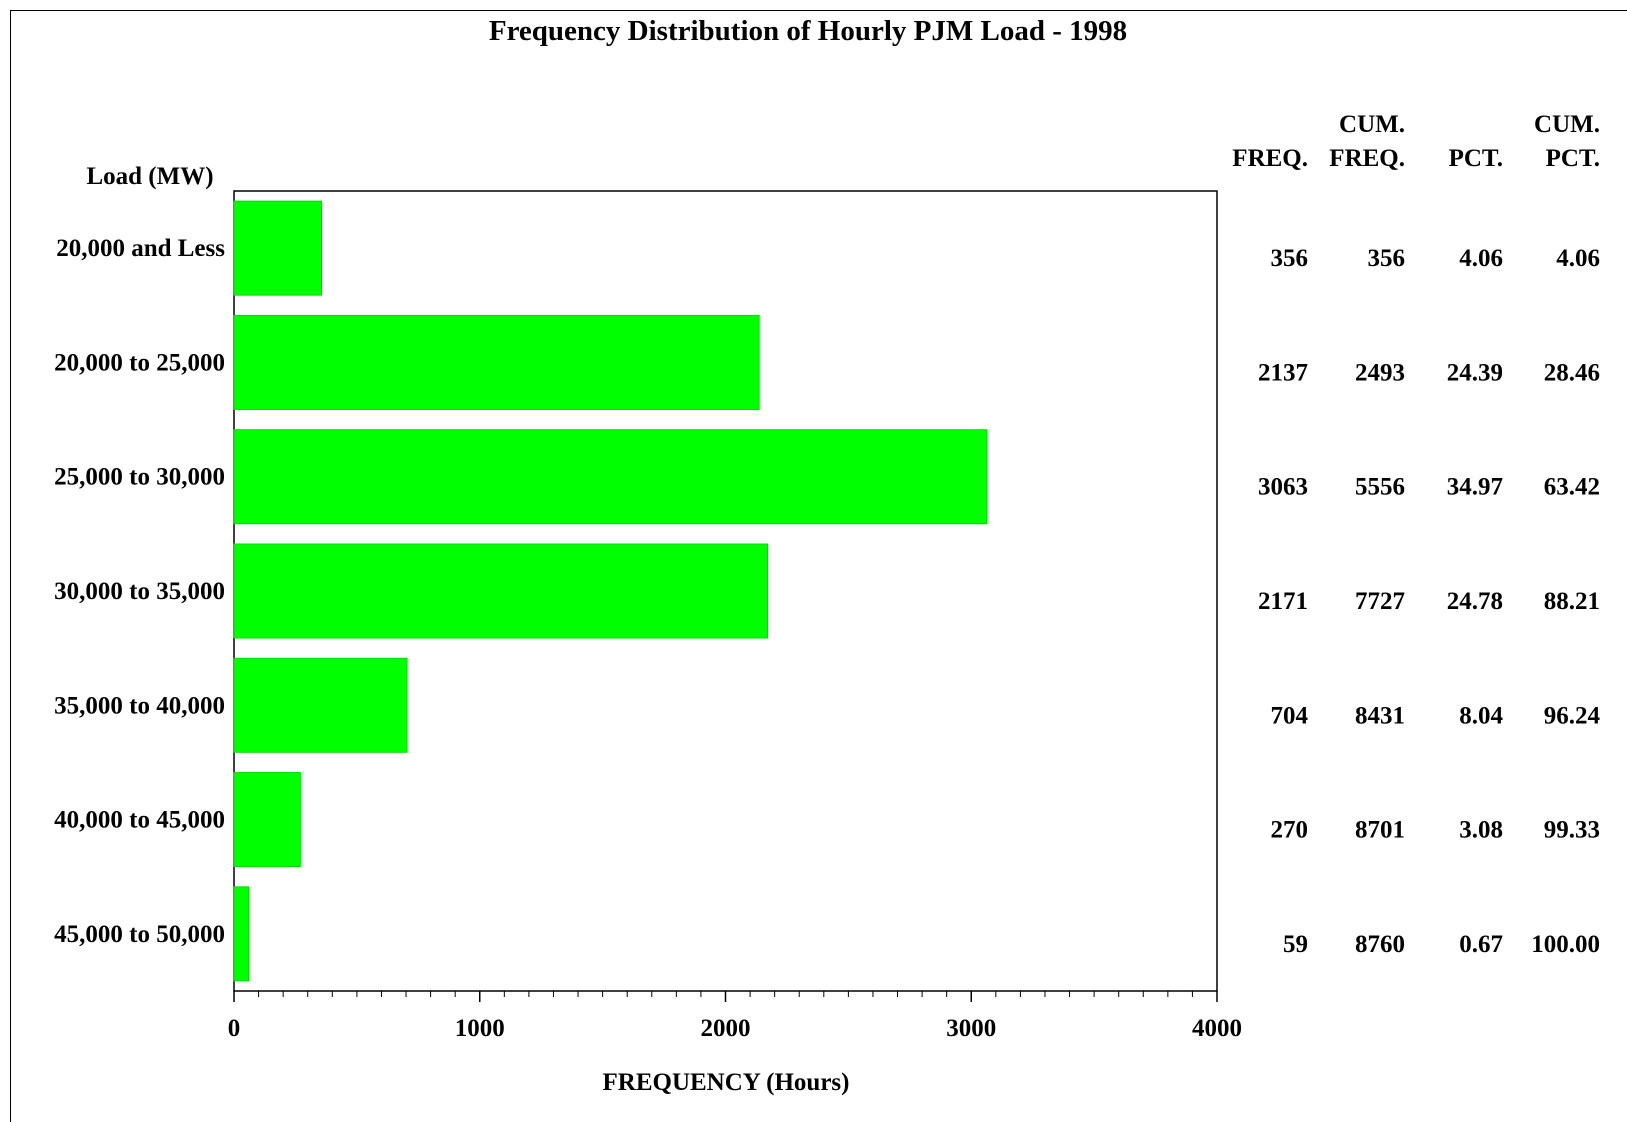 The width and height of the screenshot is (1627, 1122). I want to click on table-cell: 8.04, so click(1481, 715).